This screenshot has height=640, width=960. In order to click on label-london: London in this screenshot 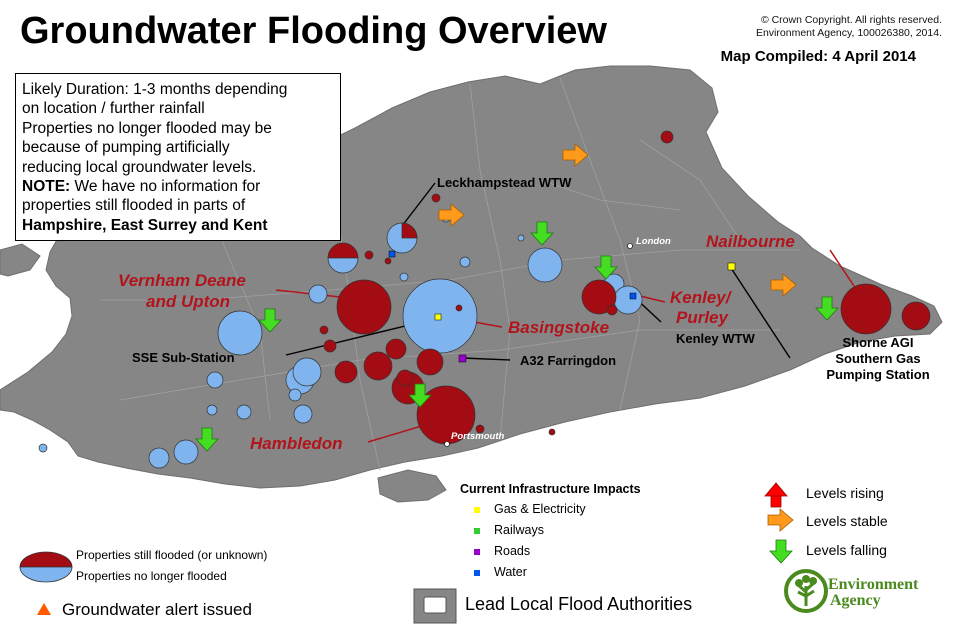, I will do `click(653, 241)`.